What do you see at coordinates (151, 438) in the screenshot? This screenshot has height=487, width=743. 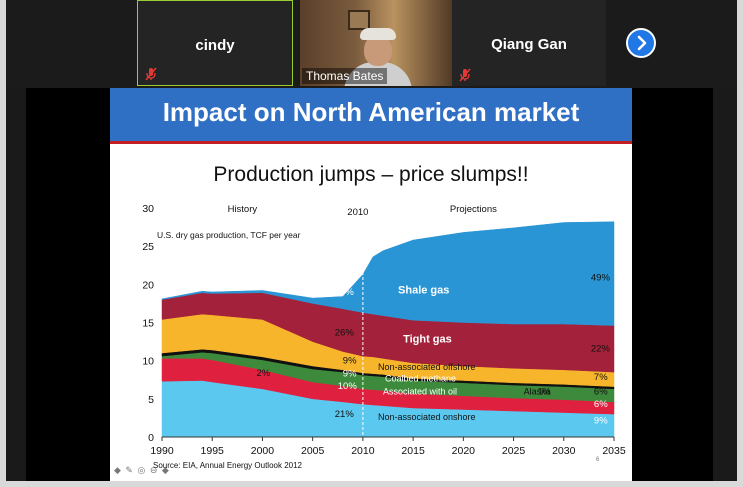 I see `y-tick-label: 0` at bounding box center [151, 438].